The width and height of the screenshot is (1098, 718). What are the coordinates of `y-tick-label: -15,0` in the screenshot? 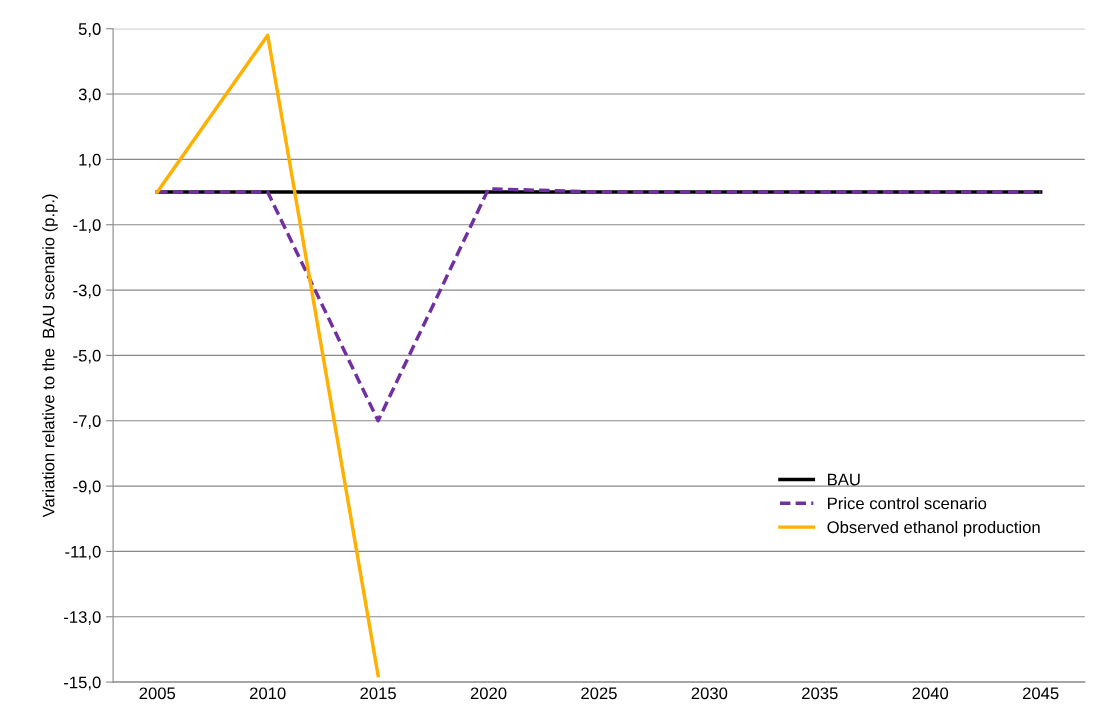 It's located at (82, 683).